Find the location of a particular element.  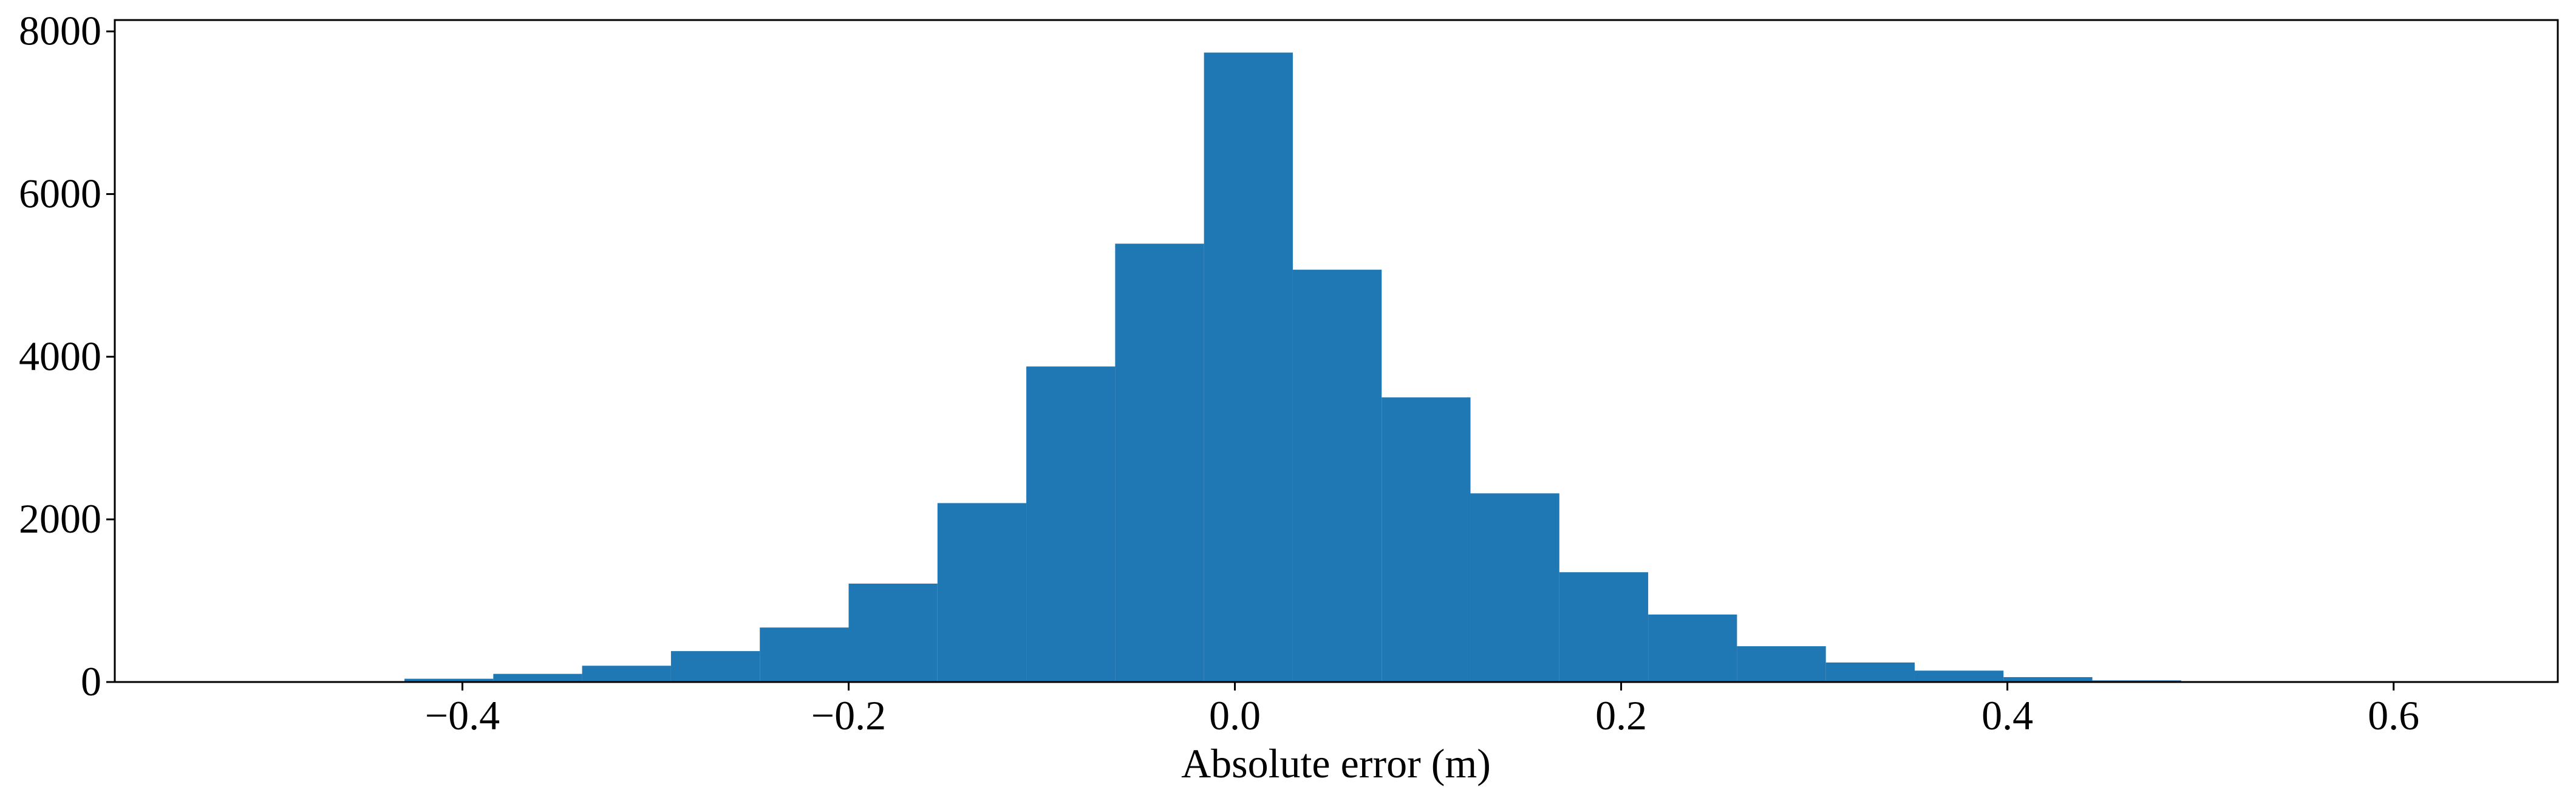

y-tick-label: 2000 is located at coordinates (60, 519).